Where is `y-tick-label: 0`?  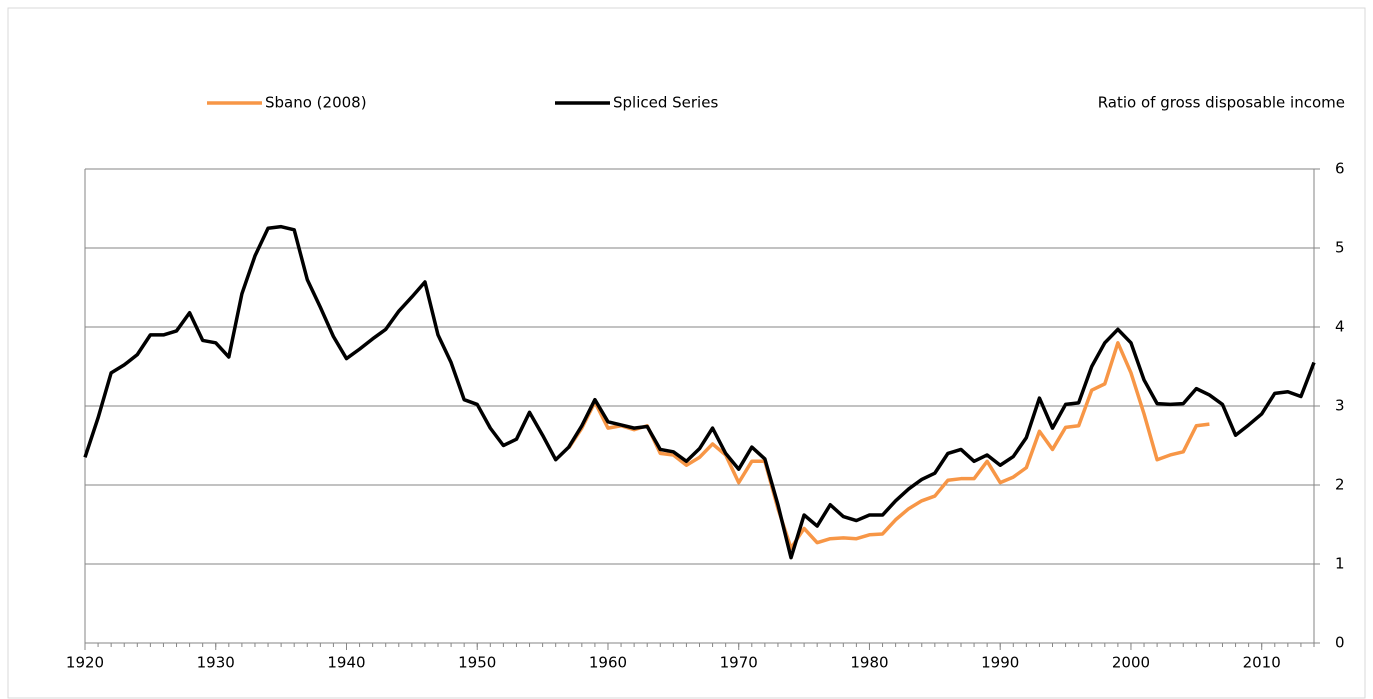
y-tick-label: 0 is located at coordinates (1340, 643).